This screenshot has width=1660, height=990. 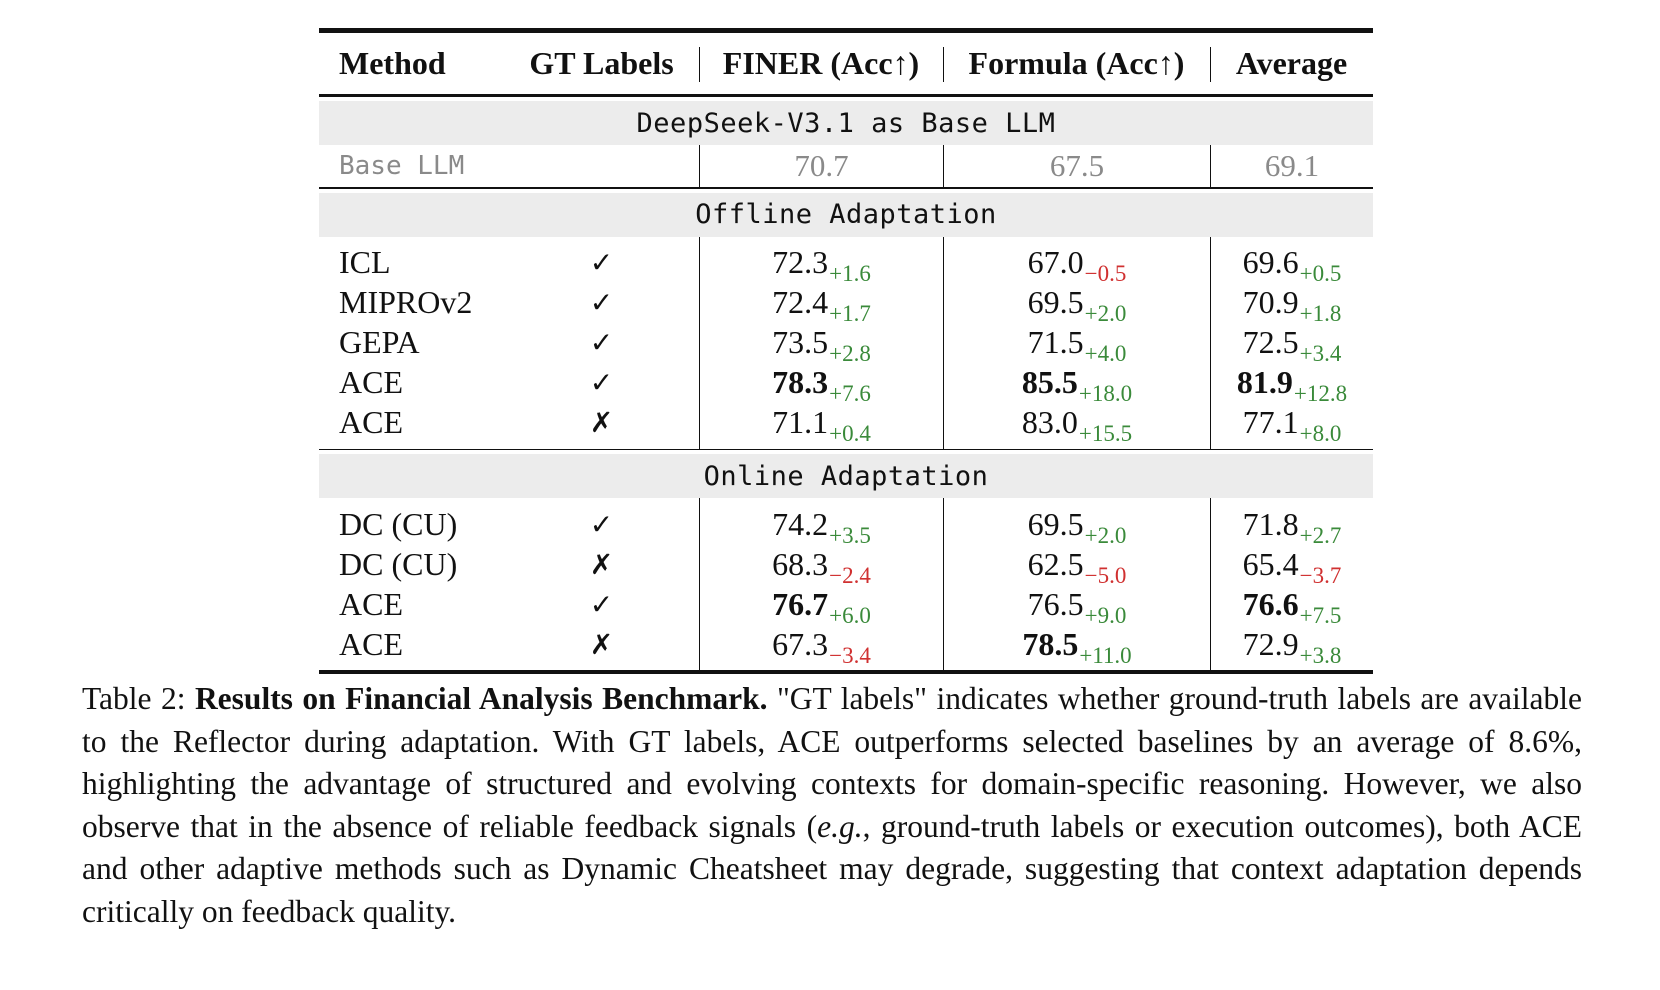 I want to click on average-delta: +7.5, so click(x=1320, y=615).